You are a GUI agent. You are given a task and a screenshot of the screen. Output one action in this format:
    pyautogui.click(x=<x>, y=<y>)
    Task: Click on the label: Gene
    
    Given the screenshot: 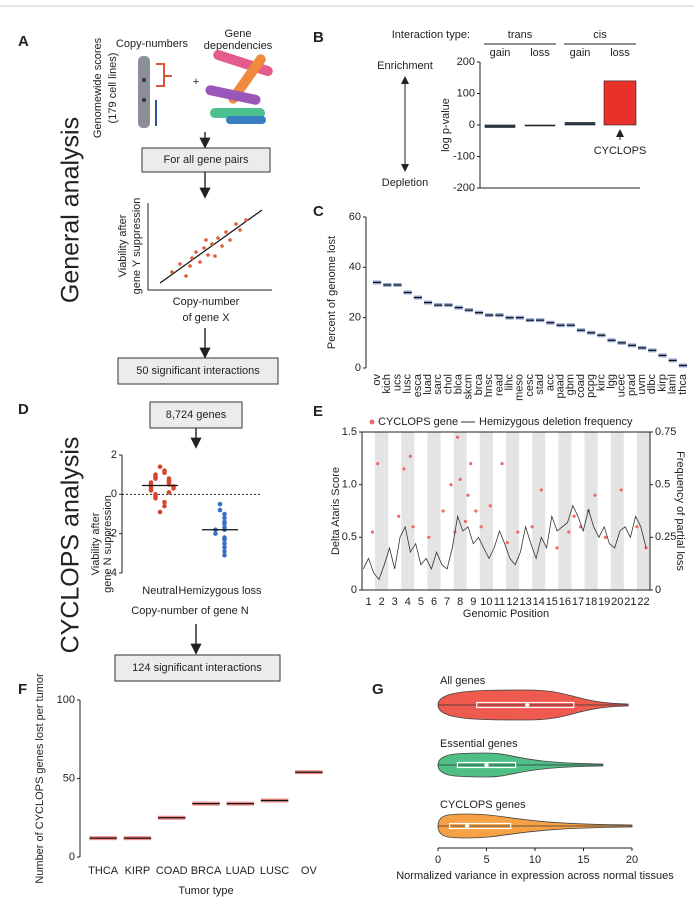 What is the action you would take?
    pyautogui.click(x=238, y=34)
    